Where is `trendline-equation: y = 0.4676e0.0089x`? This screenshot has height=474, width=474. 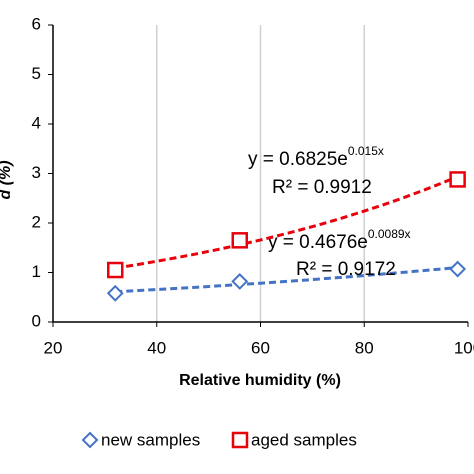 trendline-equation: y = 0.4676e0.0089x is located at coordinates (339, 240).